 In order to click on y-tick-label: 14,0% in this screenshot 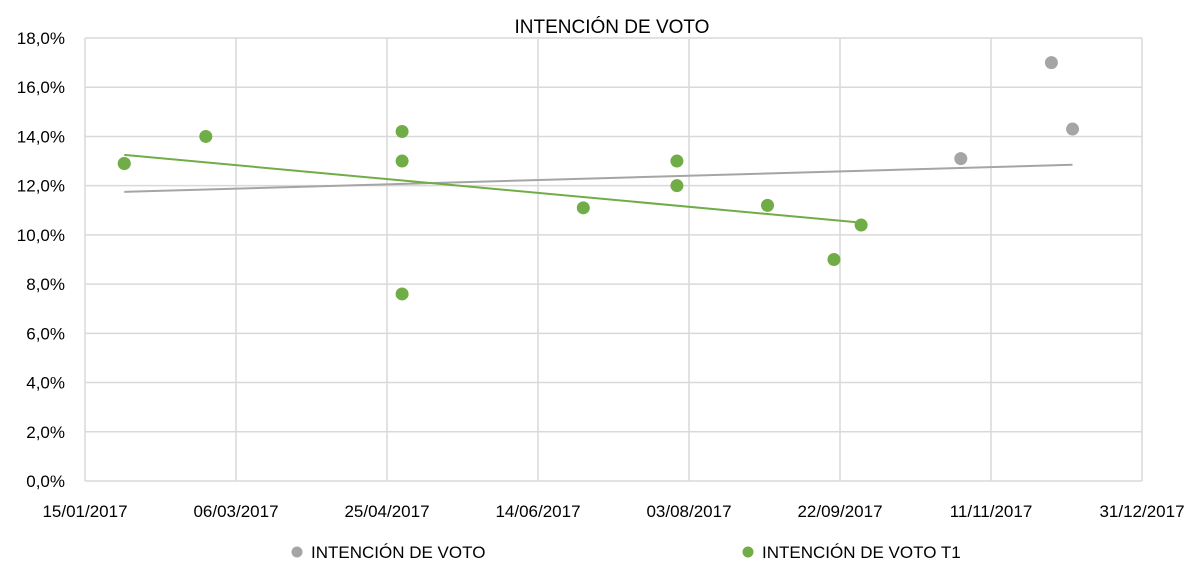, I will do `click(41, 136)`.